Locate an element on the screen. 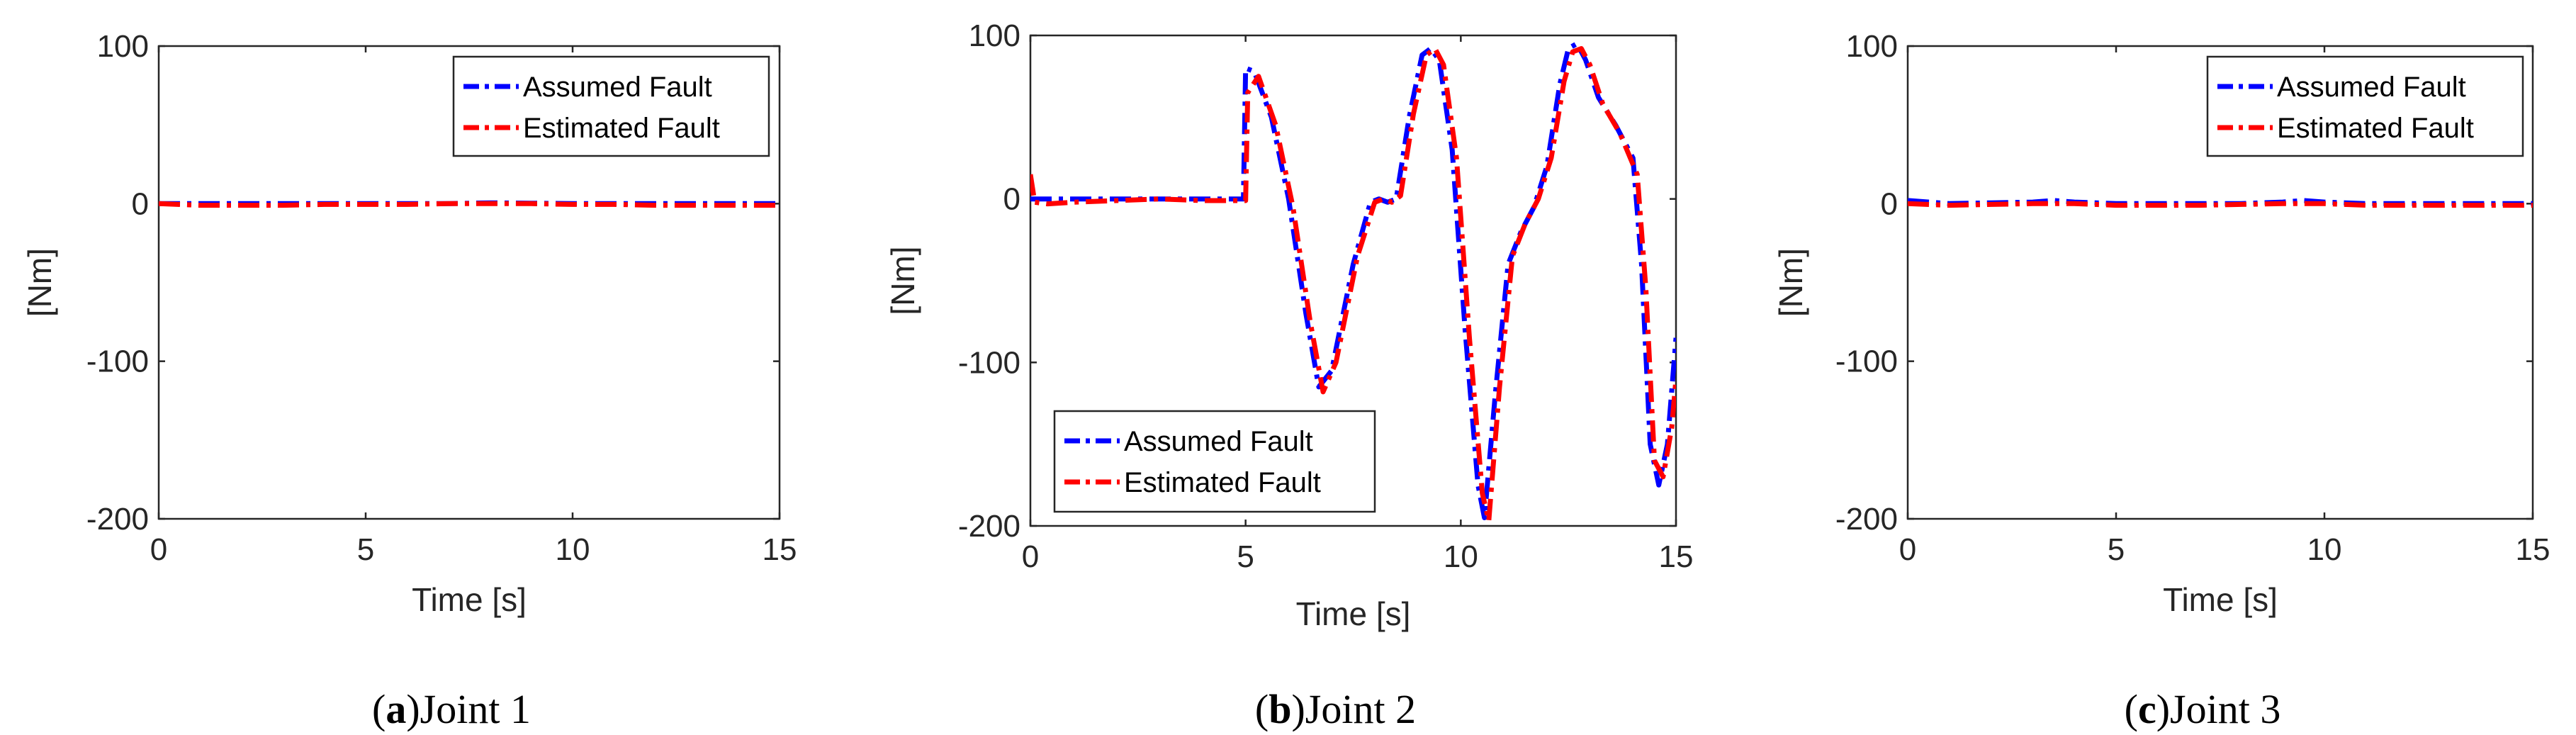 This screenshot has width=2576, height=735. panel-caption: (c)Joint 3 is located at coordinates (2203, 709).